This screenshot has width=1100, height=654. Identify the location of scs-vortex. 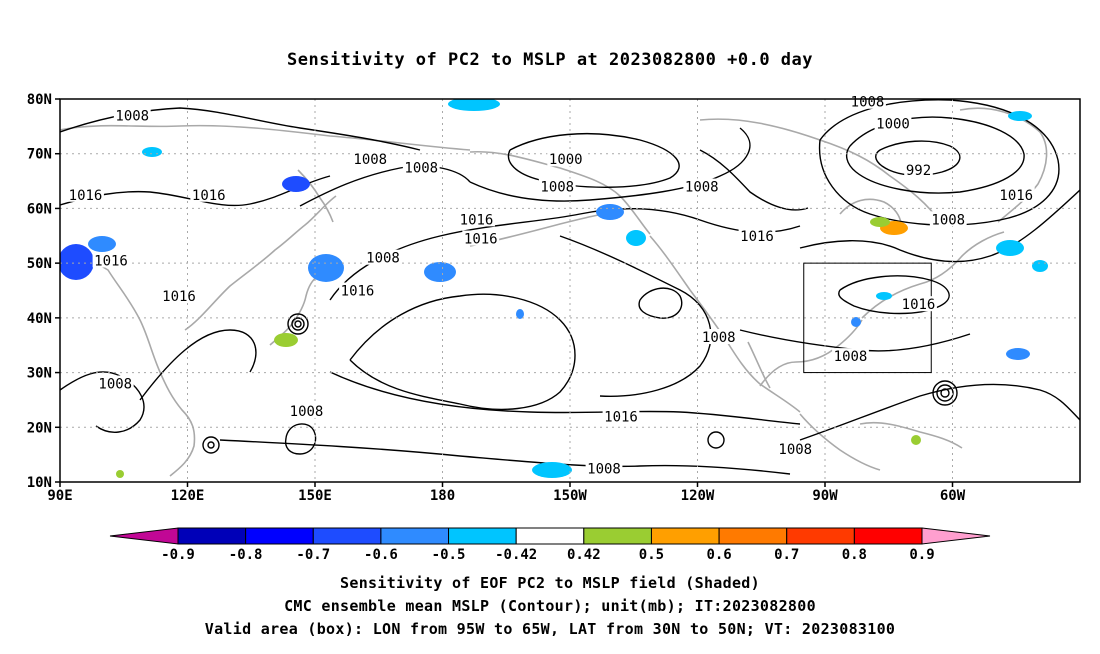
(211, 445).